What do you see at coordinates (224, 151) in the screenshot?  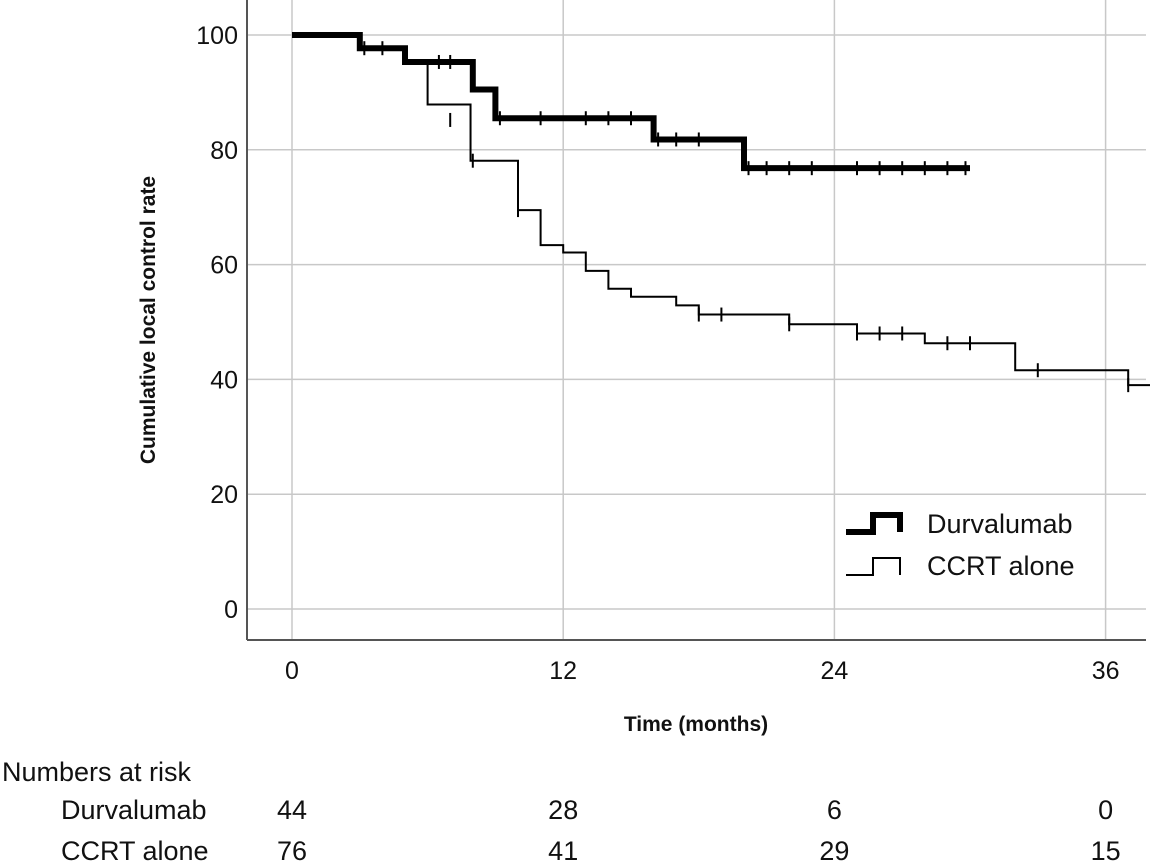 I see `y-tick-label: 80` at bounding box center [224, 151].